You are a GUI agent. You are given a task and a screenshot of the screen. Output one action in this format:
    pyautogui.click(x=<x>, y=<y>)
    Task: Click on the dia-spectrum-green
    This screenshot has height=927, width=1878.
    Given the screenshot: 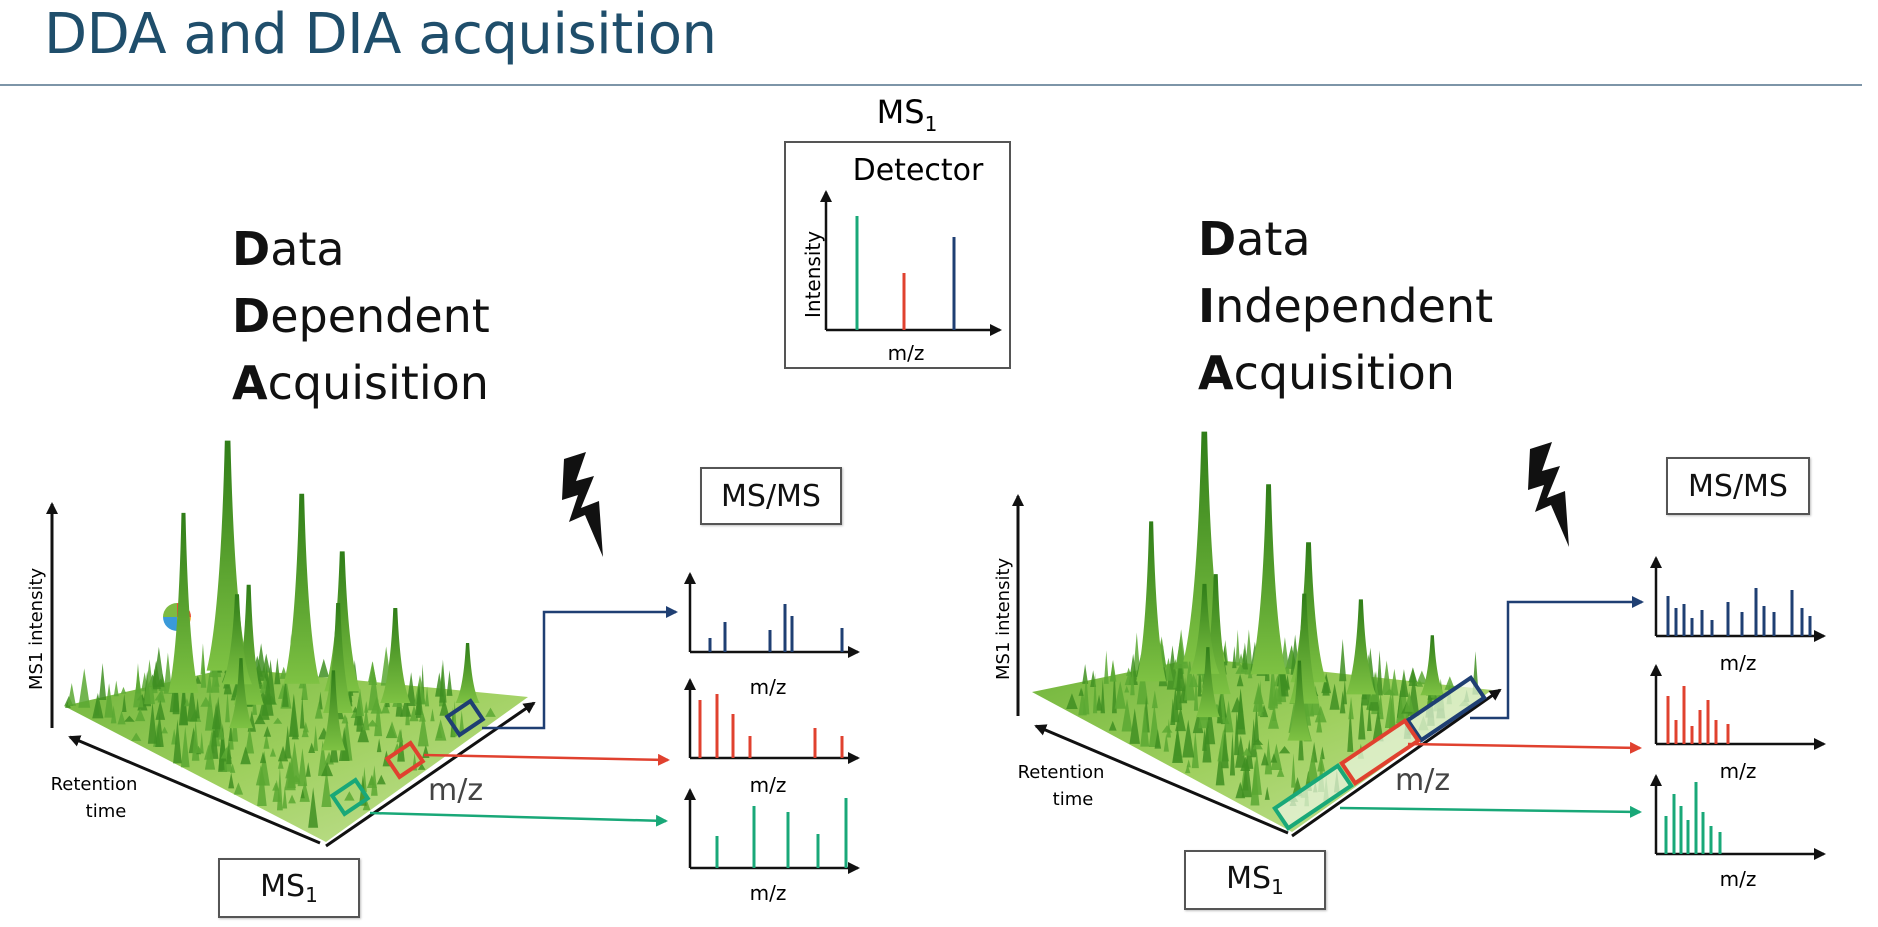 What is the action you would take?
    pyautogui.click(x=1738, y=817)
    